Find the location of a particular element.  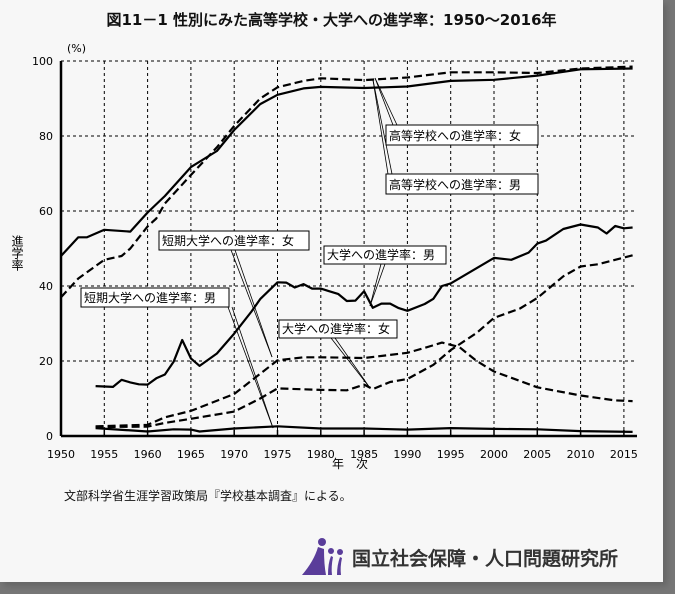

series-label: 短期大学への進学率：女 is located at coordinates (228, 240).